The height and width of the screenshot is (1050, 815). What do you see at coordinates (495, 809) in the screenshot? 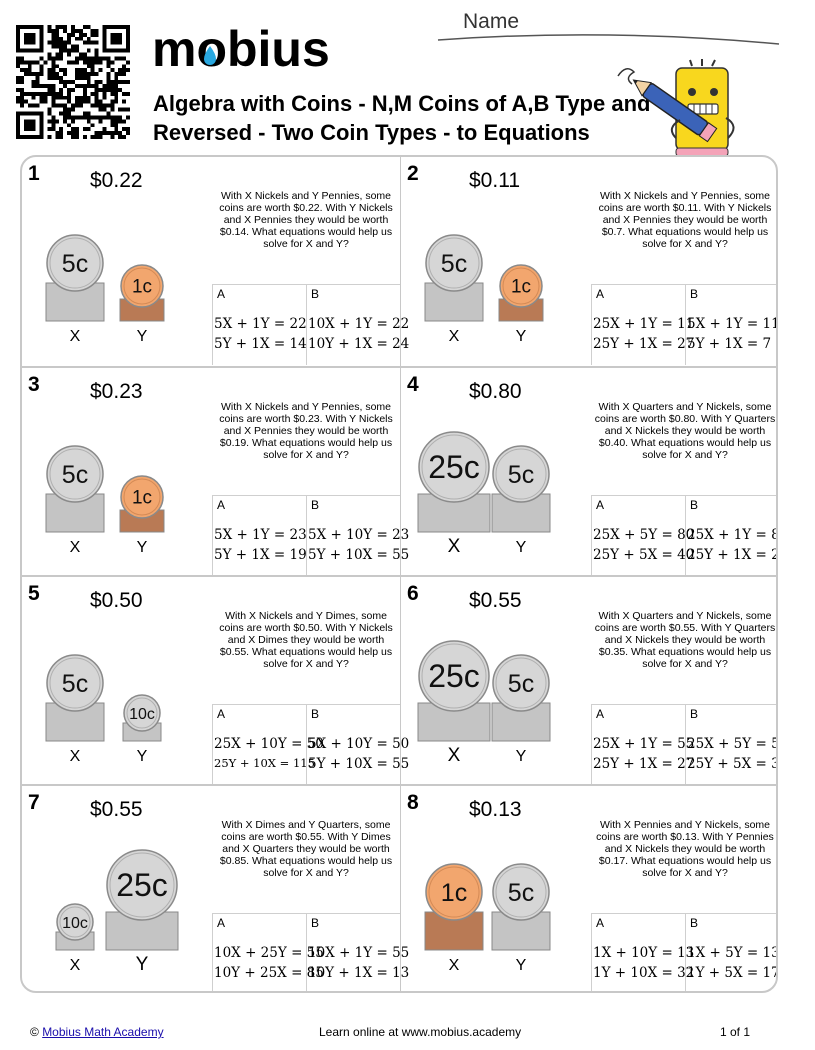
I see `problem-amount: $0.13` at bounding box center [495, 809].